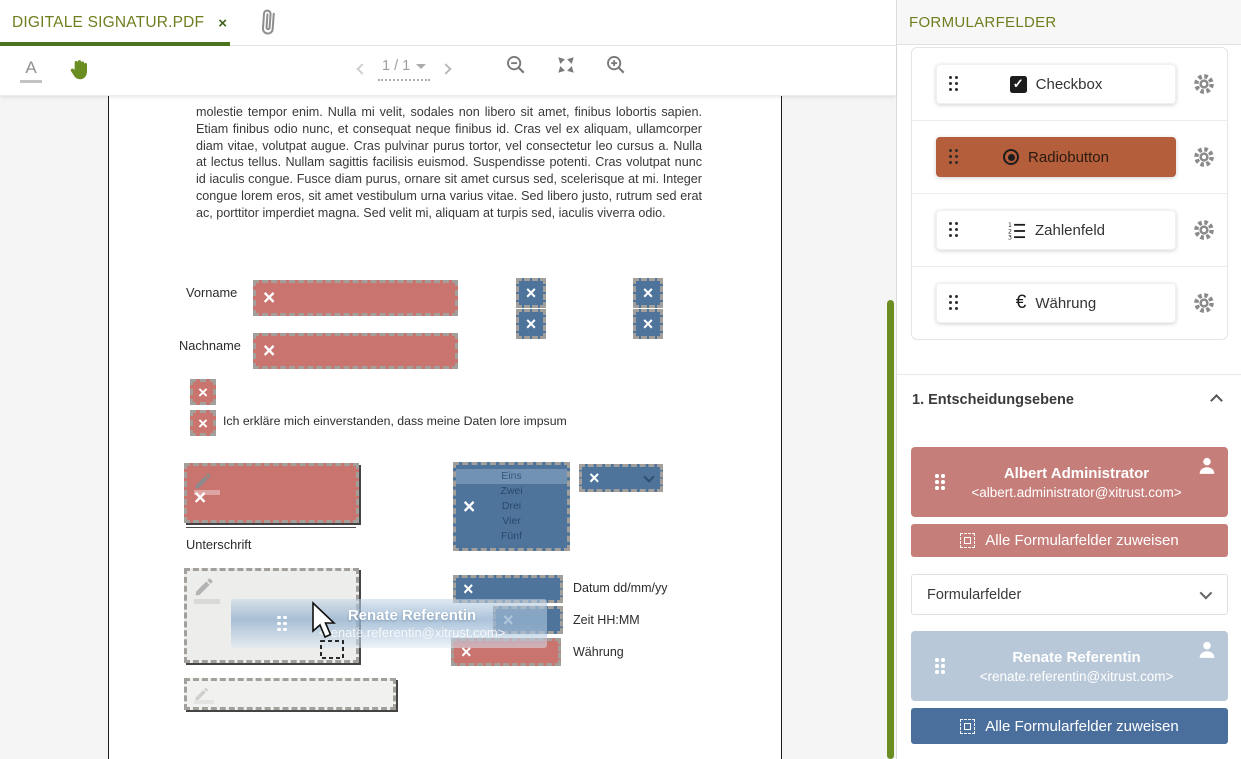 This screenshot has height=759, width=1241. I want to click on field-type-label: Radiobutton, so click(1068, 157).